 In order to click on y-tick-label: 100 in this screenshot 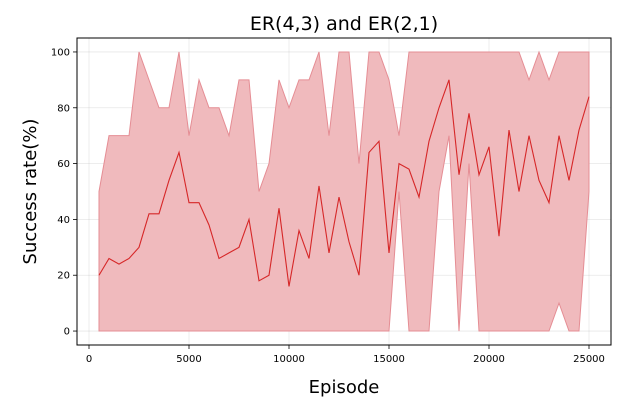, I will do `click(60, 52)`.